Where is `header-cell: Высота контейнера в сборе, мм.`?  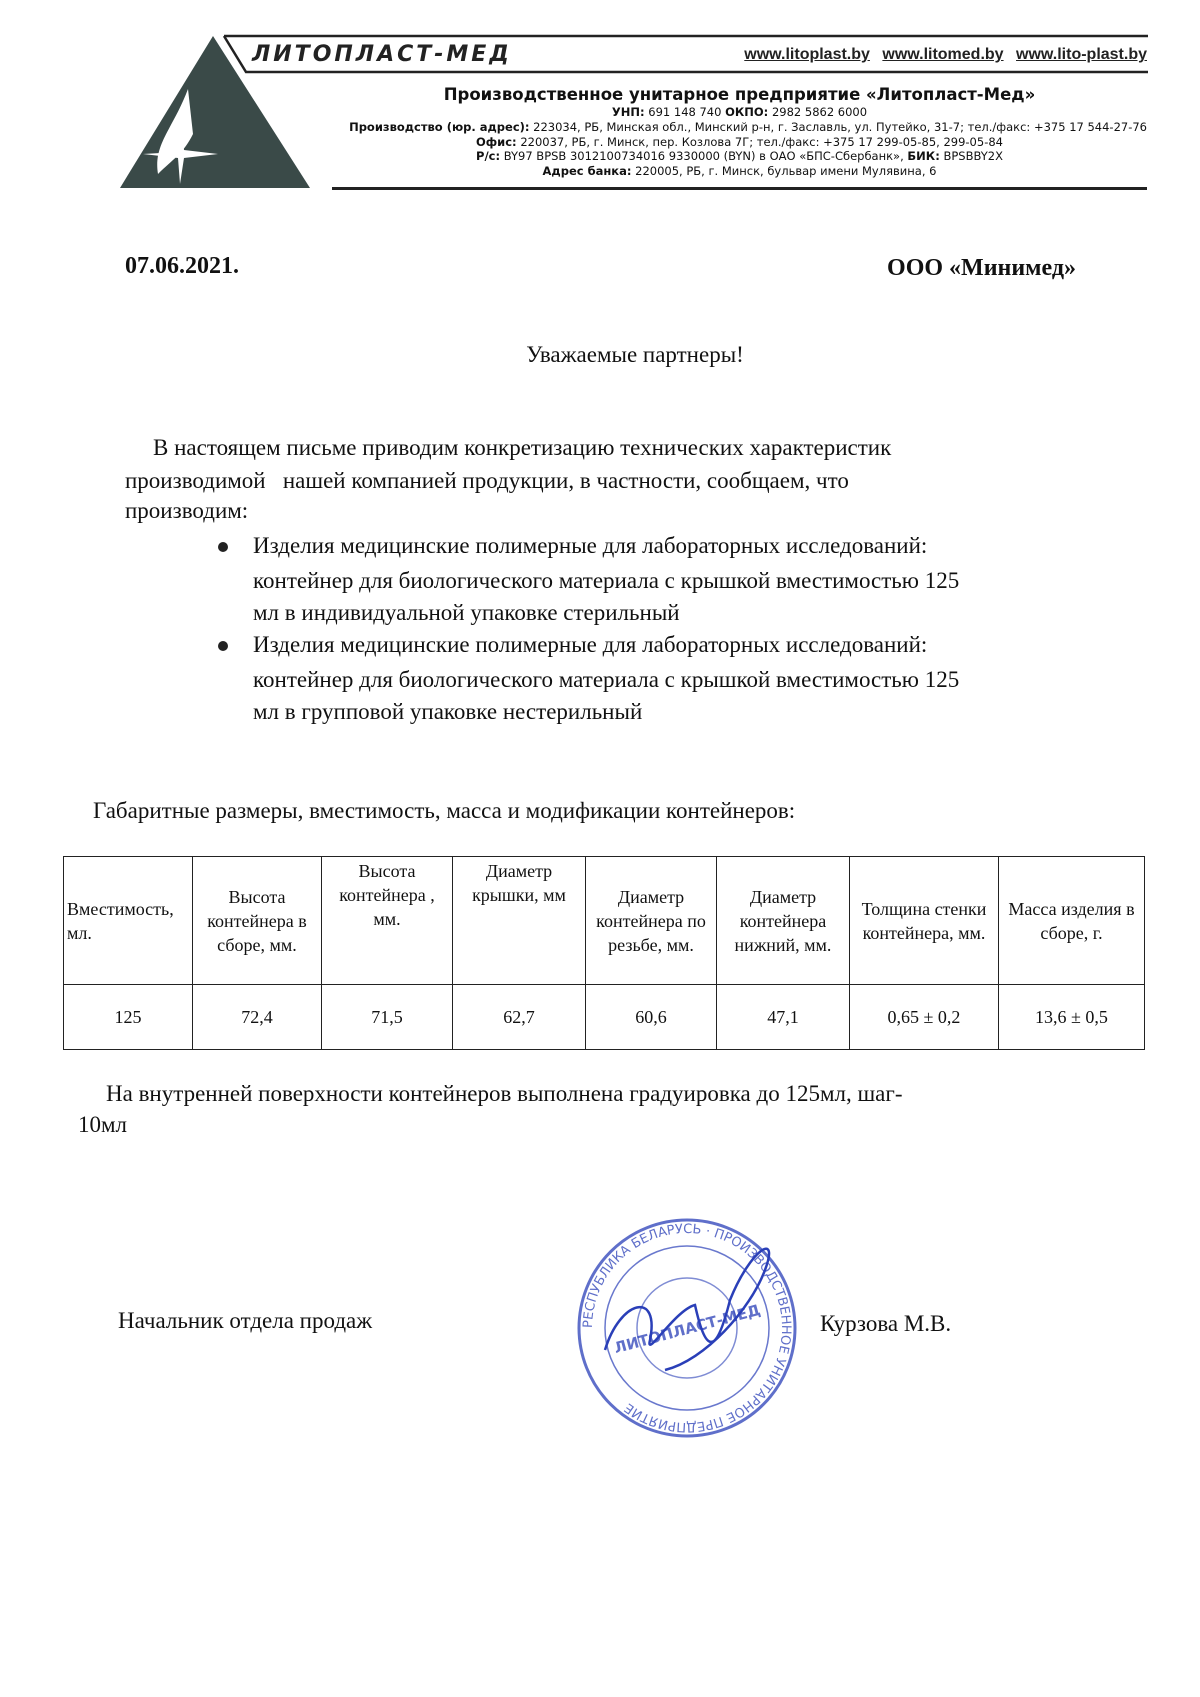 header-cell: Высота контейнера в сборе, мм. is located at coordinates (257, 920).